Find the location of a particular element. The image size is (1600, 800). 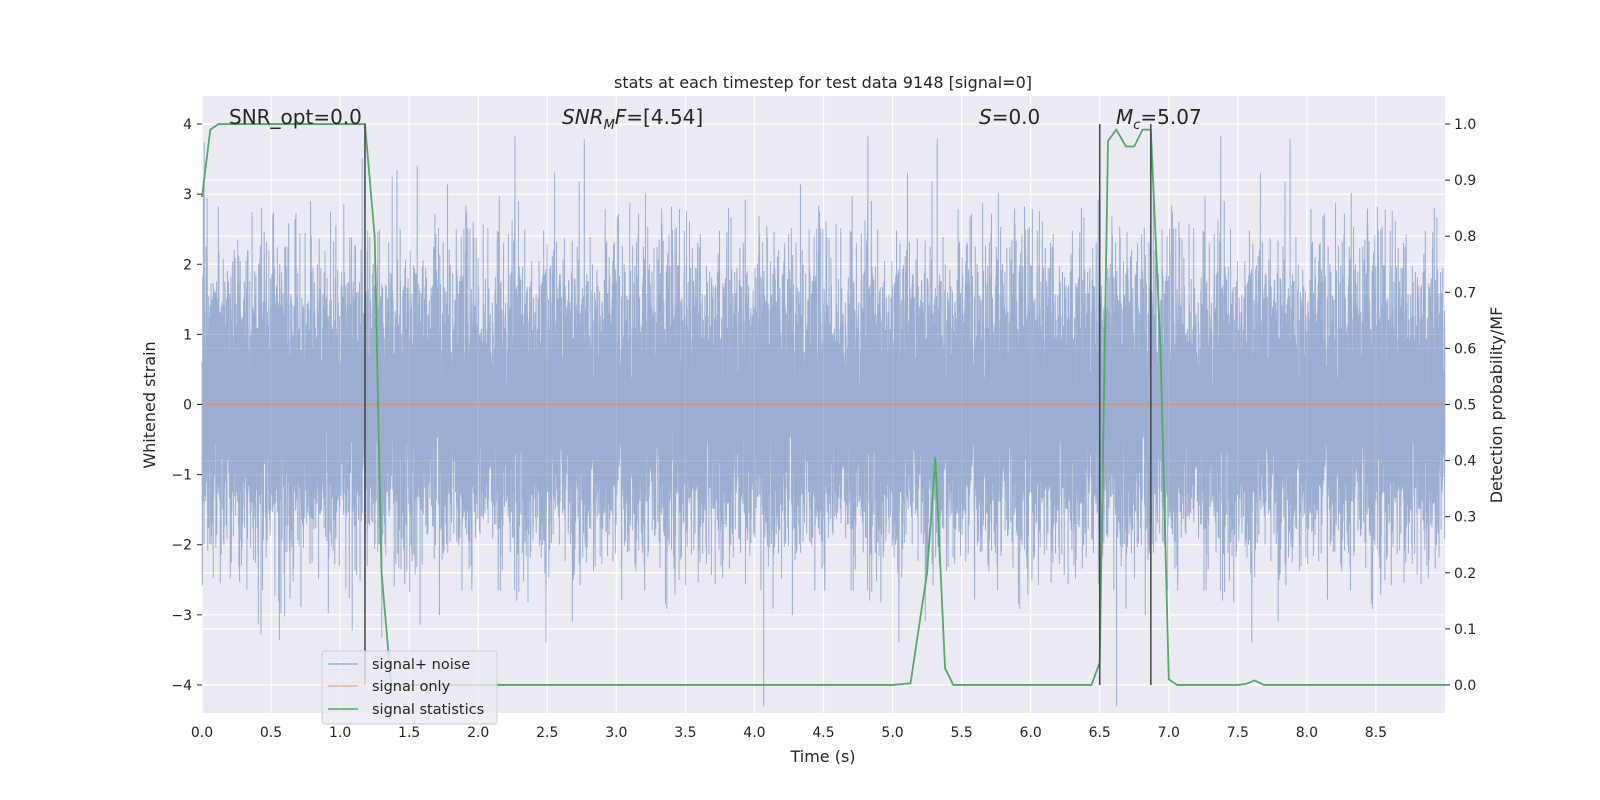

y2-tick-label: 0.8 is located at coordinates (1465, 237).